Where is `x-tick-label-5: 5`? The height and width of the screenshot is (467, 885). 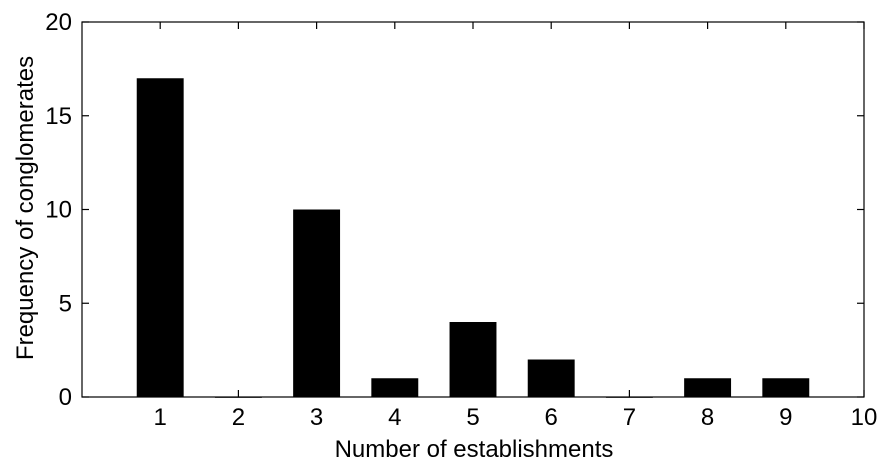
x-tick-label-5: 5 is located at coordinates (472, 417).